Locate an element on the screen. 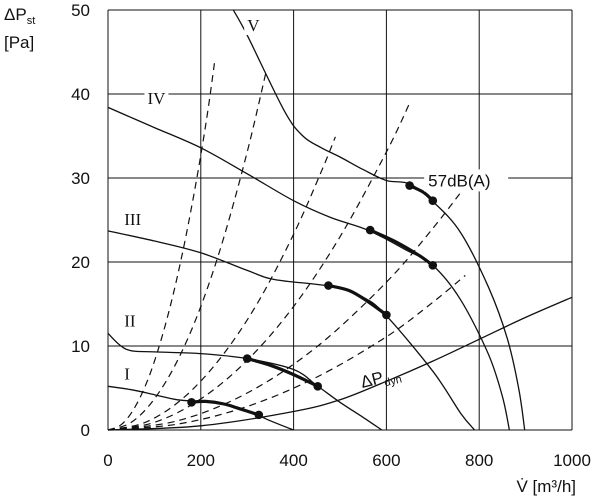 The image size is (600, 500). x-tick-label: 0 is located at coordinates (107, 460).